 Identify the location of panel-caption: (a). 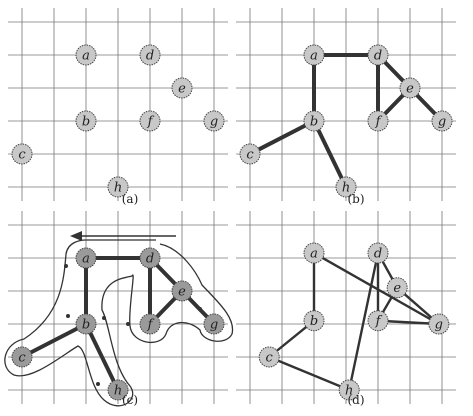
(130, 199).